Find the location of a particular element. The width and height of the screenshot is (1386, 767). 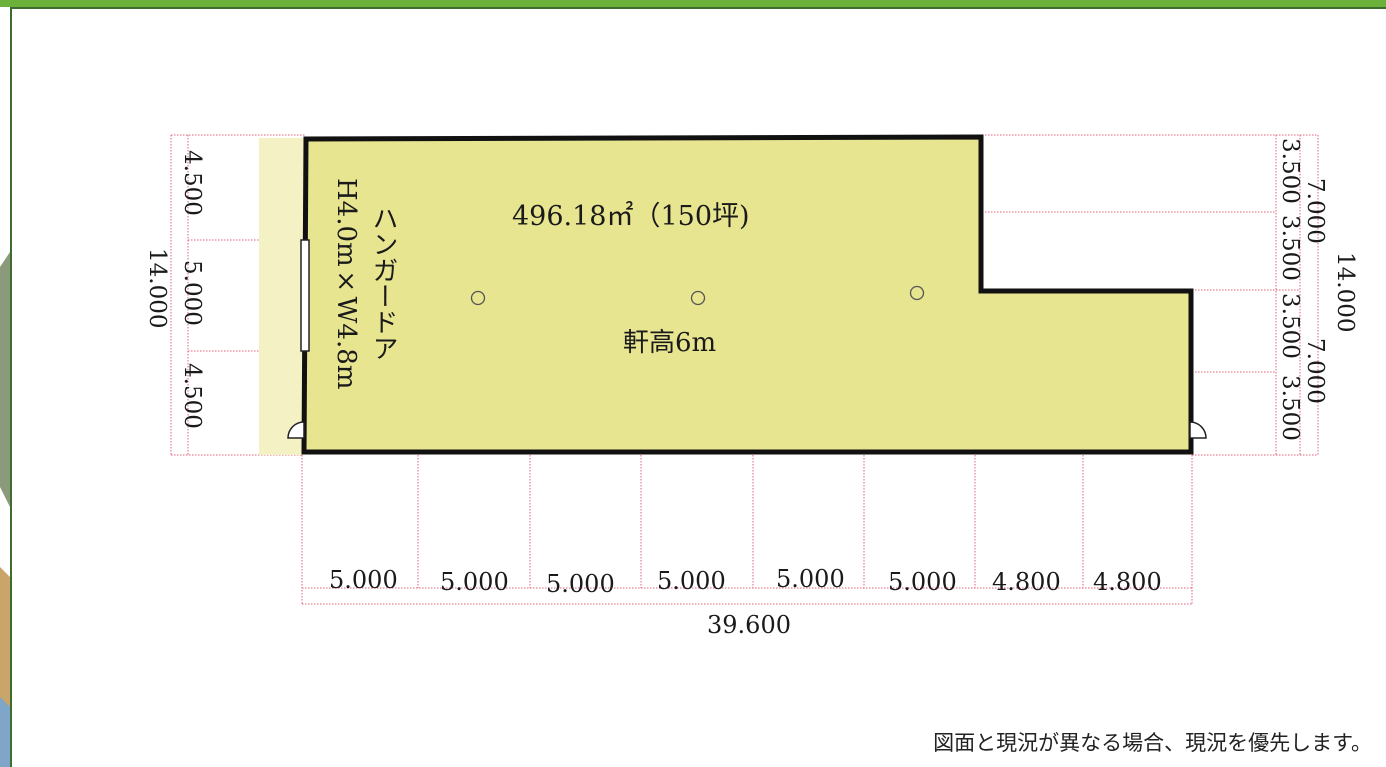

dim-left-total: 14.000 is located at coordinates (157, 288).